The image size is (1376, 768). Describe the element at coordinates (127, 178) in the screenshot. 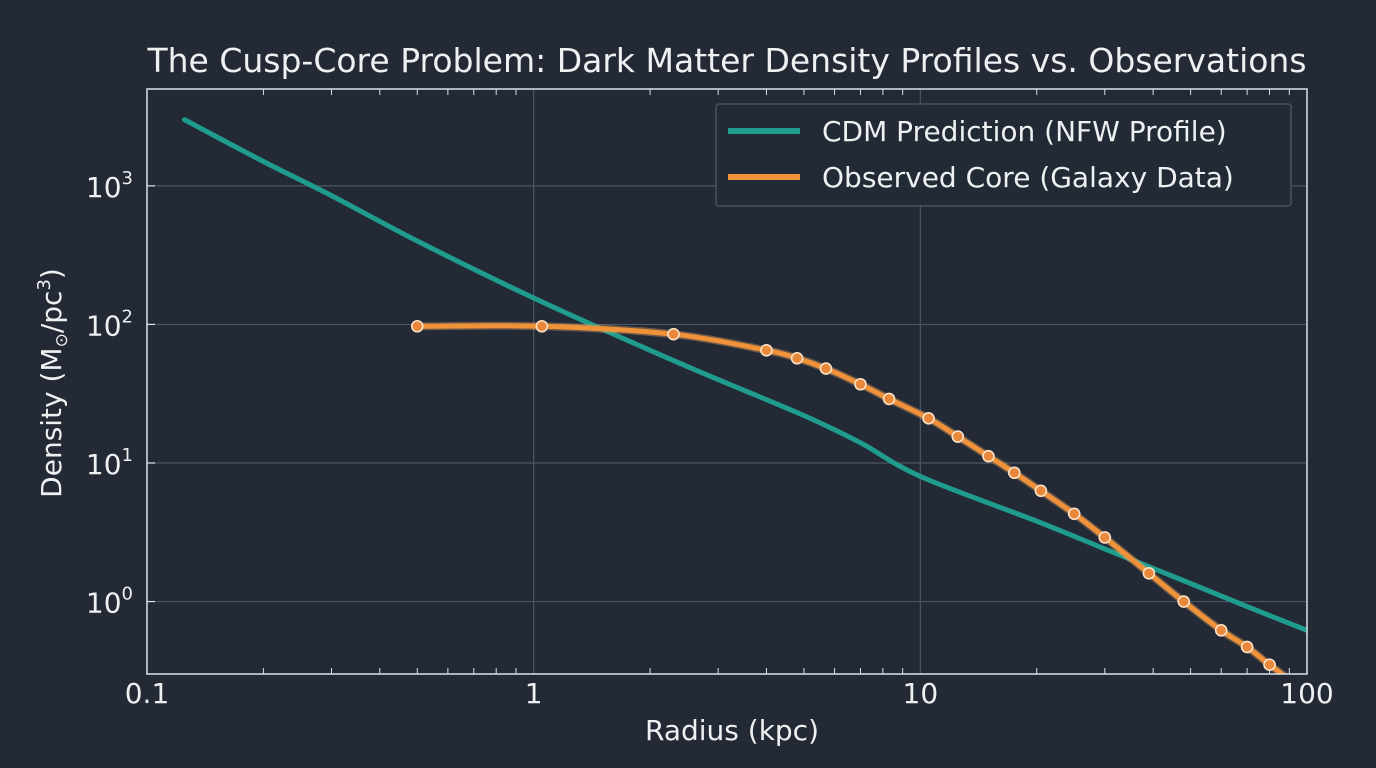

I see `y-tick-exponent: 3` at that location.